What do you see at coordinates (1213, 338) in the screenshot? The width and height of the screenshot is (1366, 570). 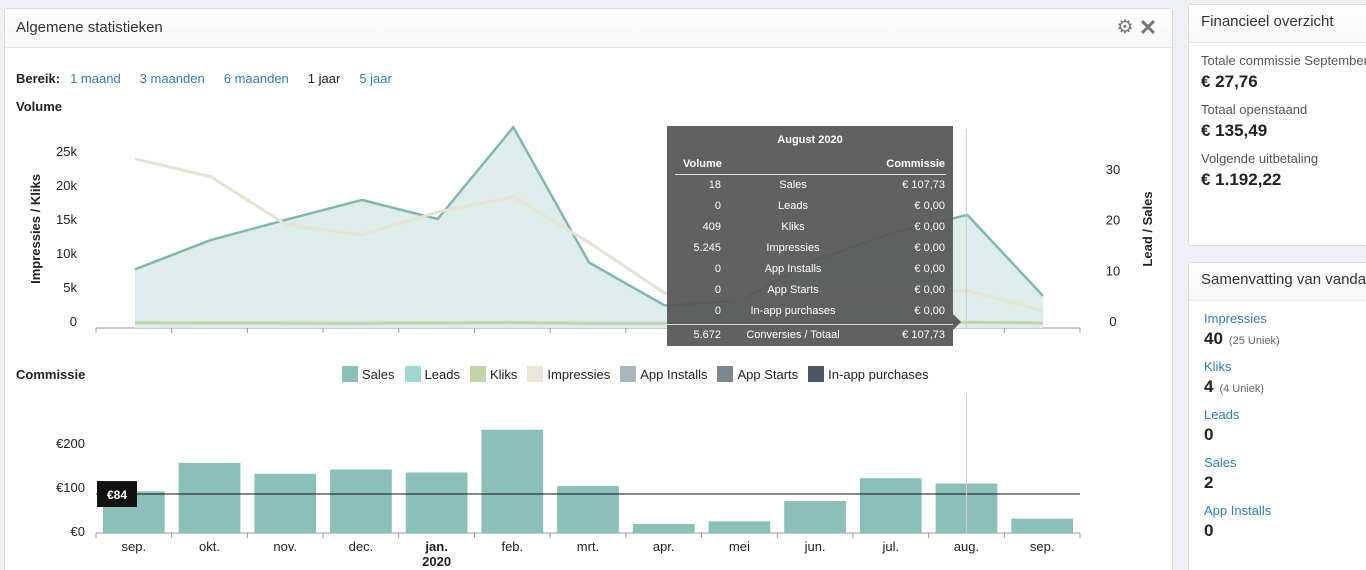 I see `summary-value-number: 40` at bounding box center [1213, 338].